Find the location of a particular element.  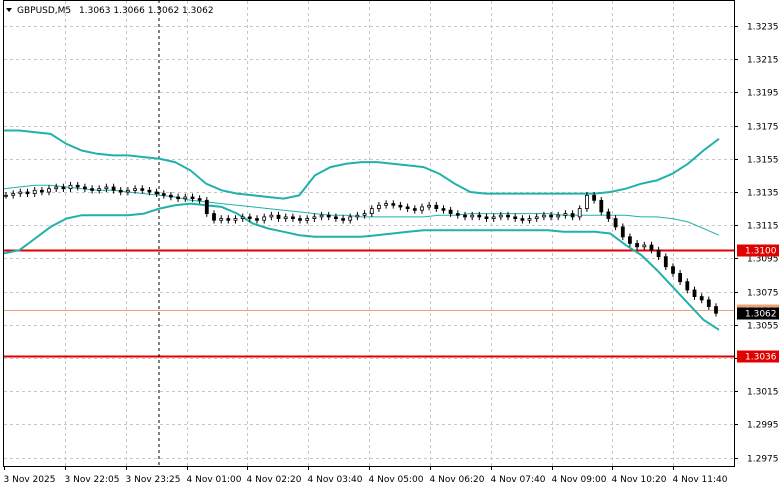

y-tick-label: 1.3095 is located at coordinates (763, 260).